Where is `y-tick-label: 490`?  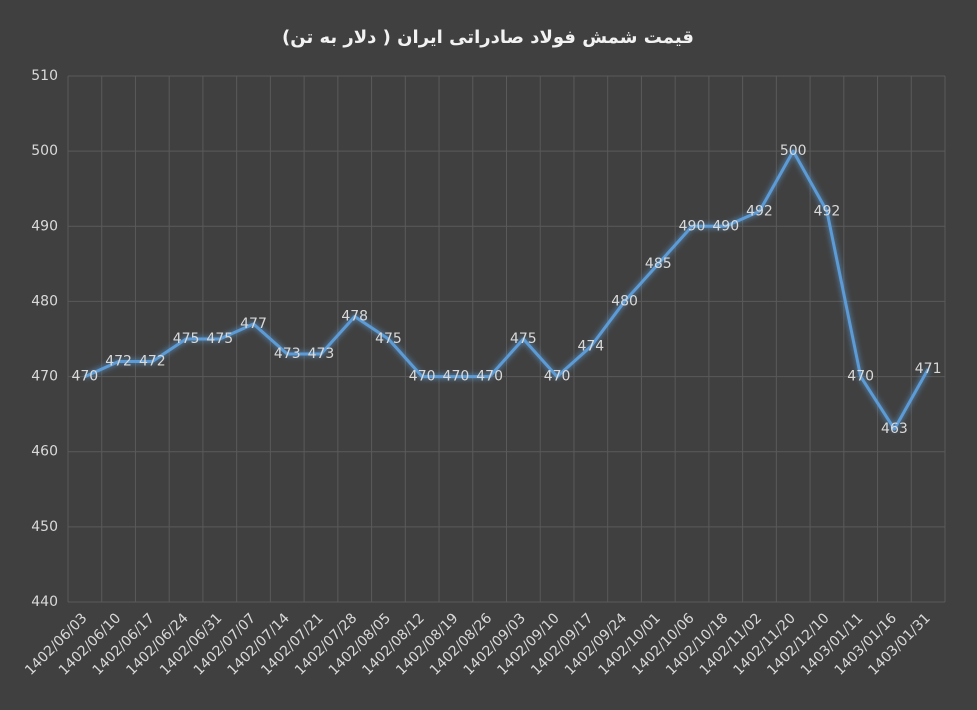
y-tick-label: 490 is located at coordinates (44, 226).